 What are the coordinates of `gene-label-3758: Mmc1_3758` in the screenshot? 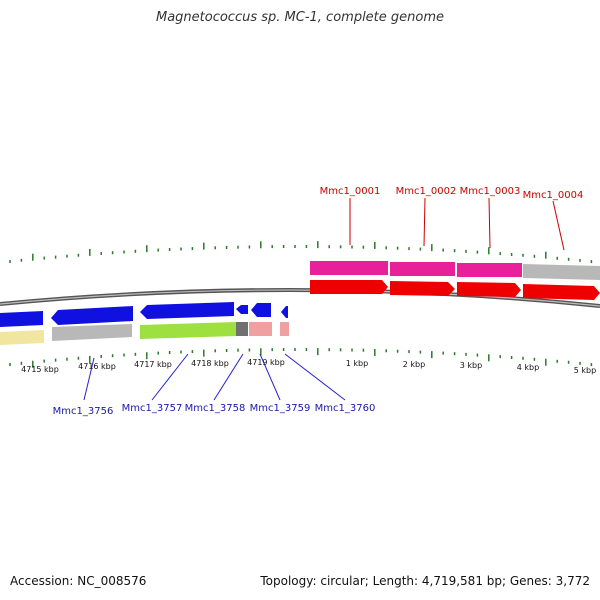 It's located at (215, 408).